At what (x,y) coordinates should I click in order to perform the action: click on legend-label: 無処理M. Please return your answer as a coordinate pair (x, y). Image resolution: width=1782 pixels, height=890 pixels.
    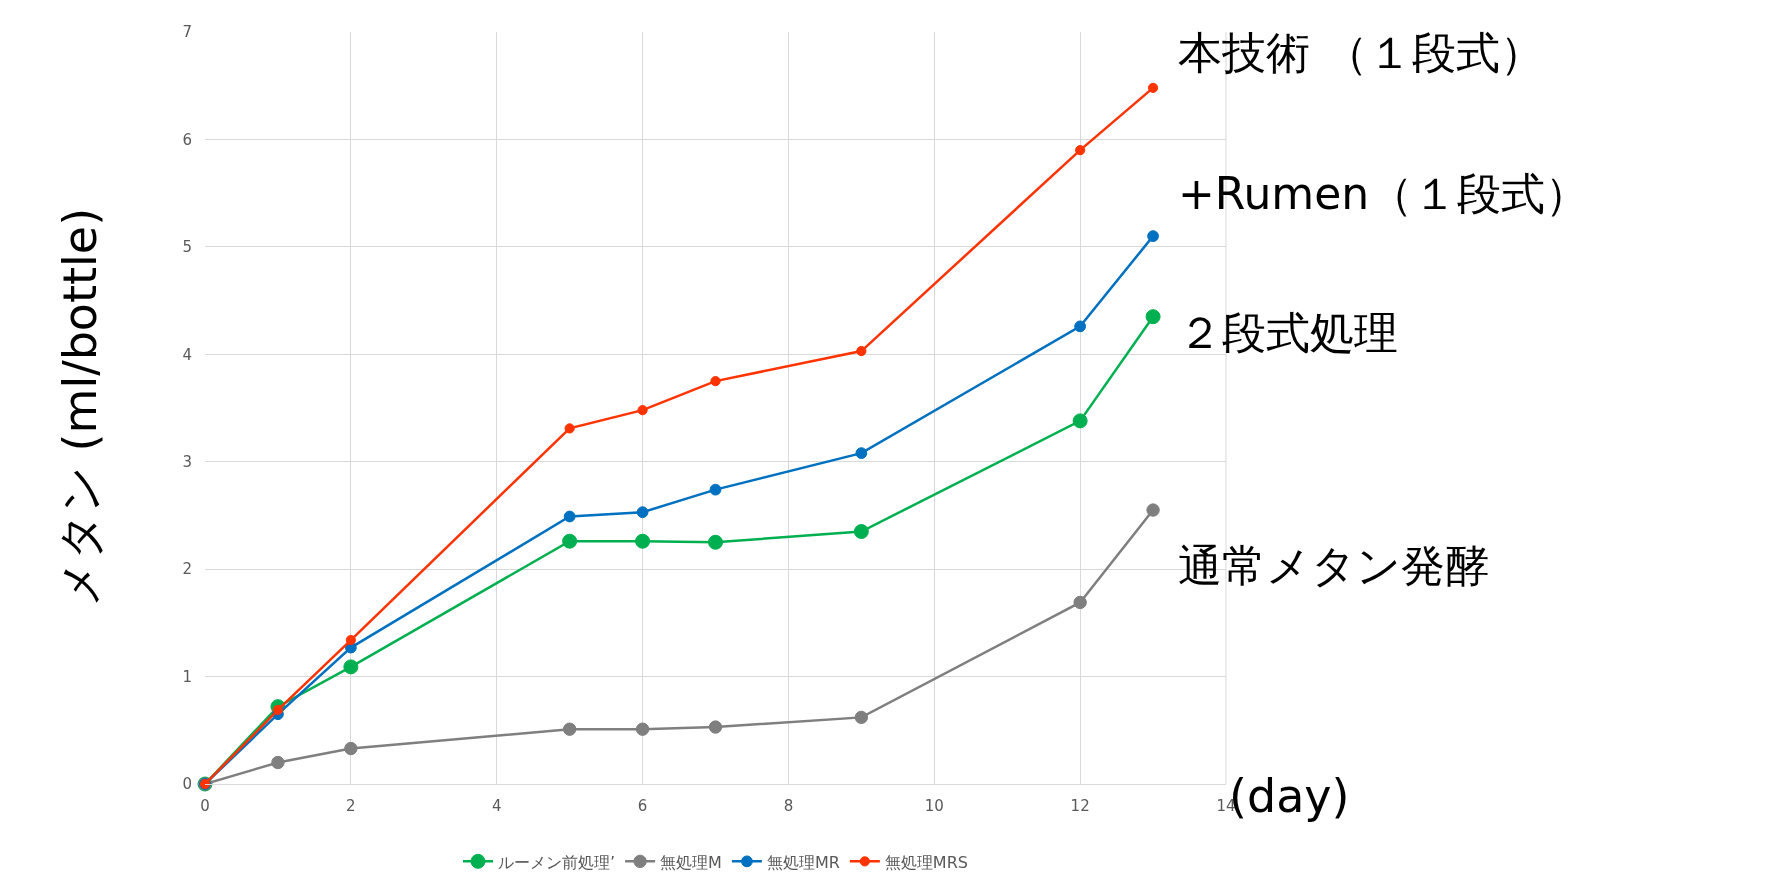
    Looking at the image, I should click on (691, 862).